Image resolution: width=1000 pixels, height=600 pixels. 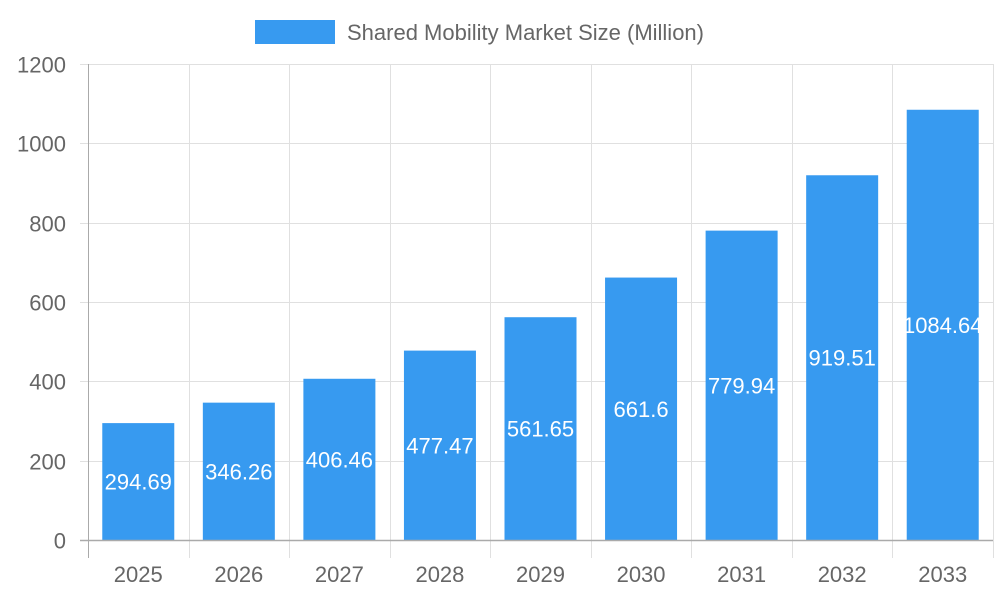 What do you see at coordinates (60, 541) in the screenshot?
I see `y-tick-label: 0` at bounding box center [60, 541].